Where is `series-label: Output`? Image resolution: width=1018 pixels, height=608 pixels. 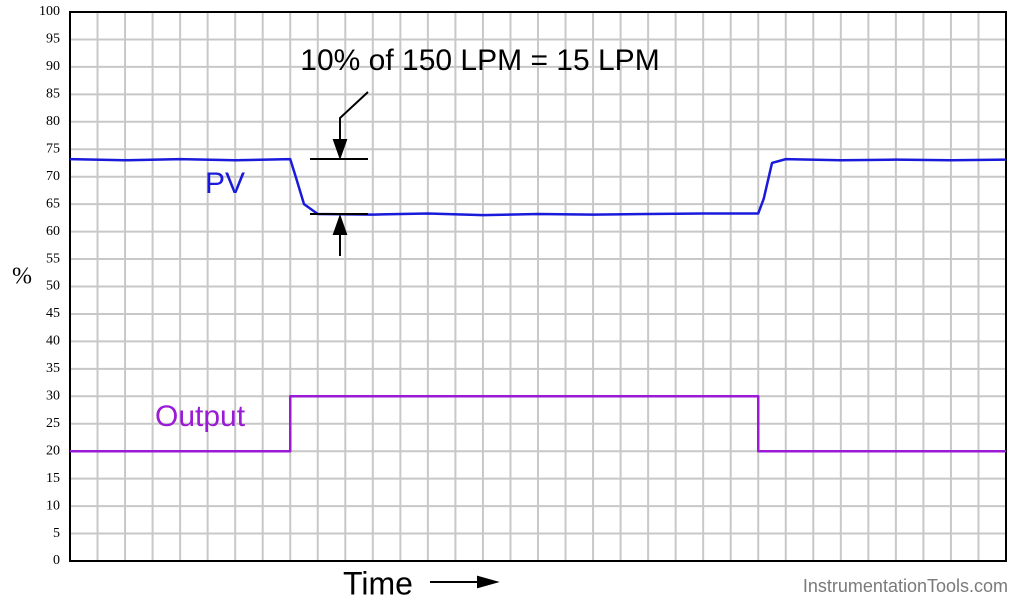 series-label: Output is located at coordinates (200, 416).